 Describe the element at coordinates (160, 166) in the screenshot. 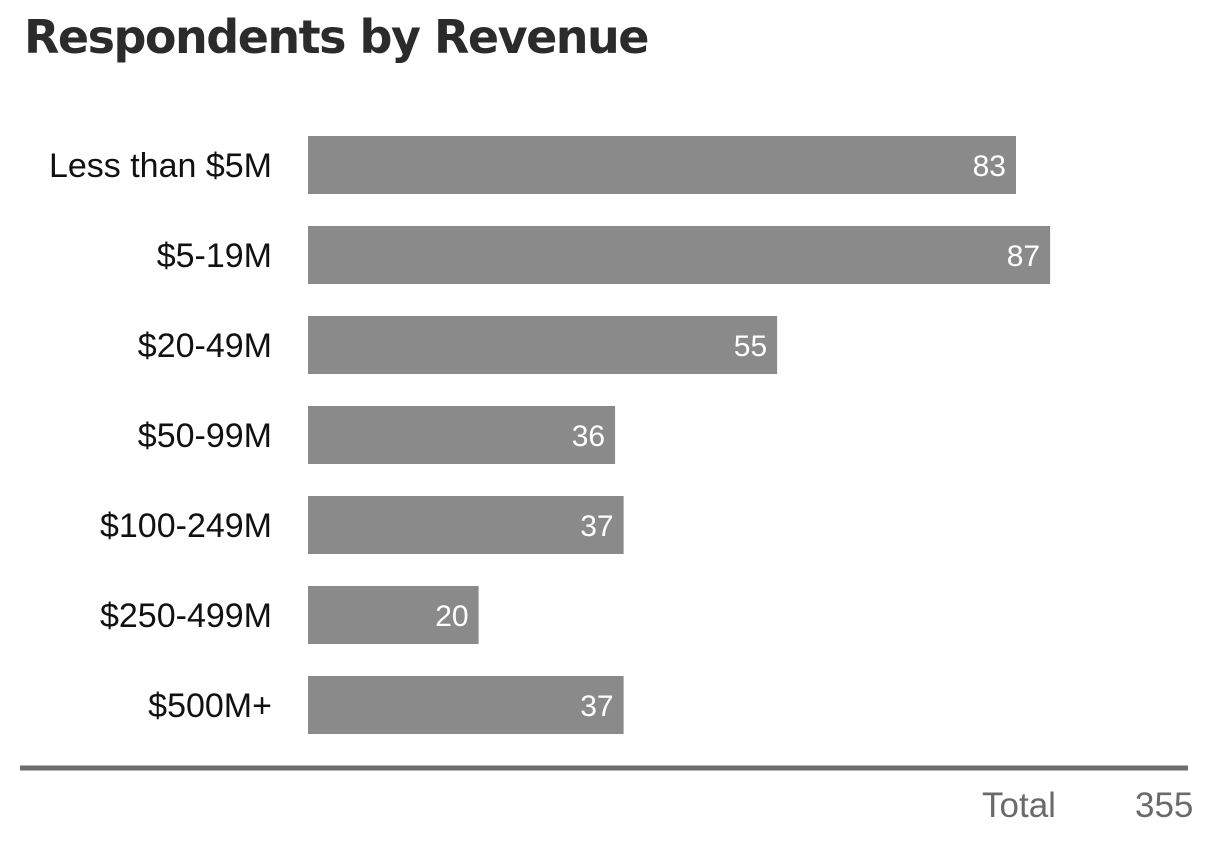

I see `category-label-0: Less than $5M` at that location.